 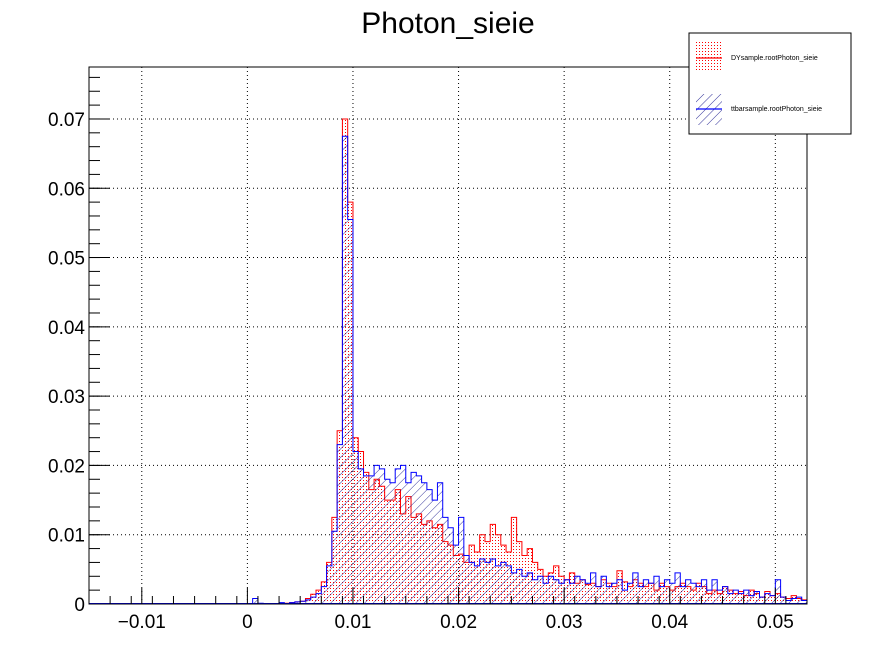 I want to click on x-tick-label-2: 0.01, so click(x=352, y=622).